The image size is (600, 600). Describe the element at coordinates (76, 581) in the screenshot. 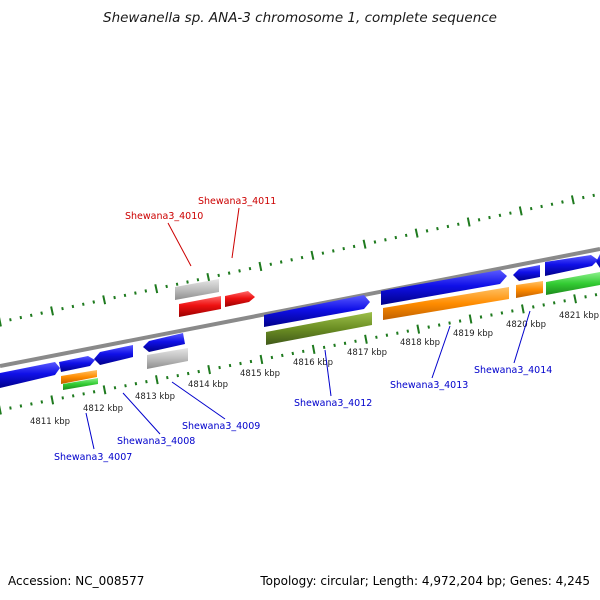

I see `accession-text: Accession: NC_008577` at that location.